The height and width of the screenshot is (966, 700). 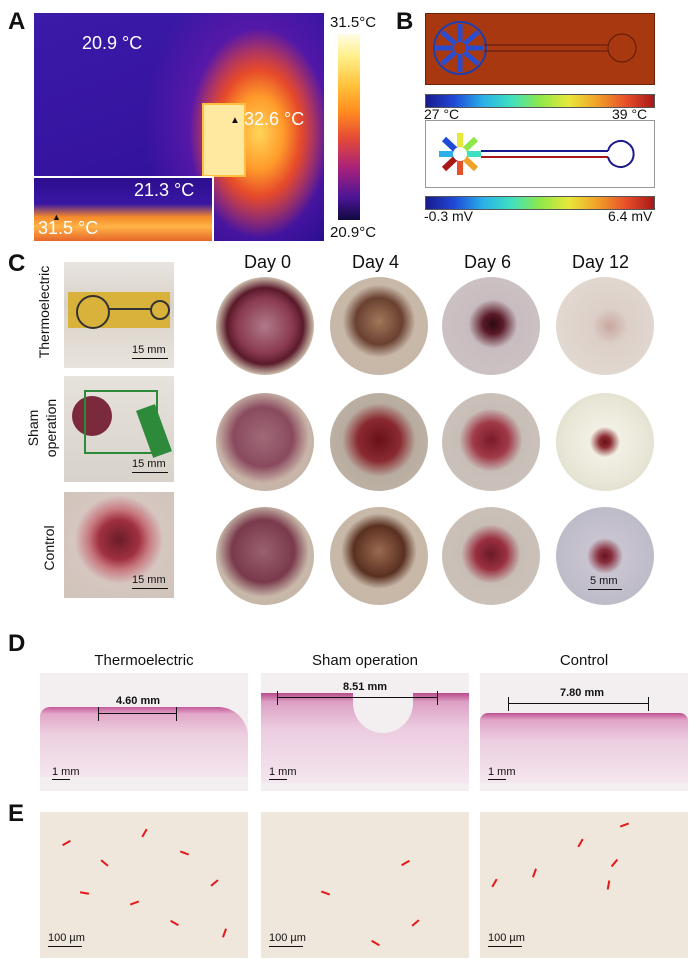 I want to click on inset-top-temp: 21.3 °C, so click(x=164, y=190).